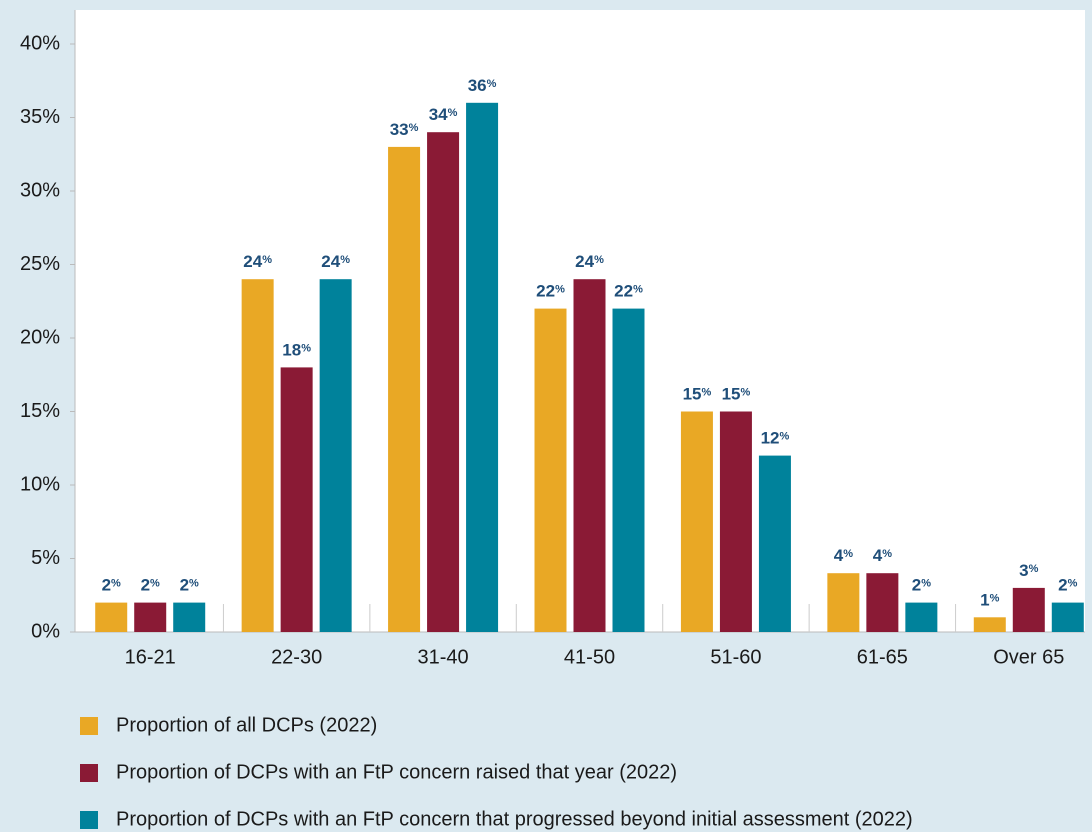 Image resolution: width=1092 pixels, height=832 pixels. Describe the element at coordinates (989, 600) in the screenshot. I see `data-label: 1%` at that location.